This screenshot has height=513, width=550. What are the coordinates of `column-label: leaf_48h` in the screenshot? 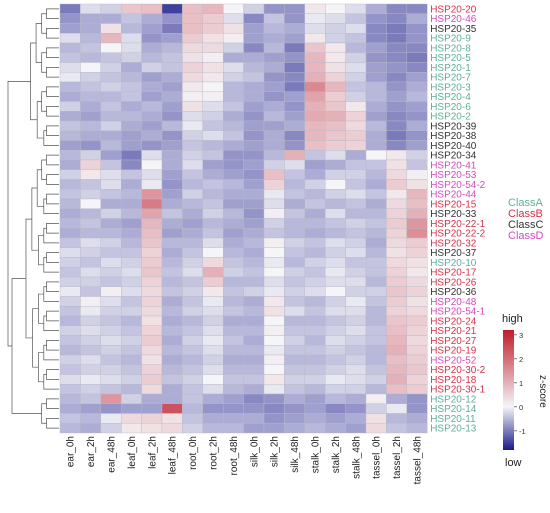 It's located at (173, 455).